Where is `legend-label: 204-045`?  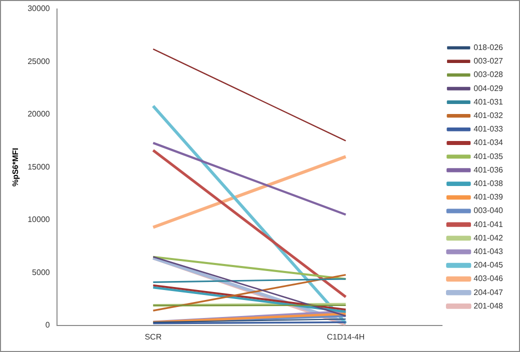 legend-label: 204-045 is located at coordinates (489, 265).